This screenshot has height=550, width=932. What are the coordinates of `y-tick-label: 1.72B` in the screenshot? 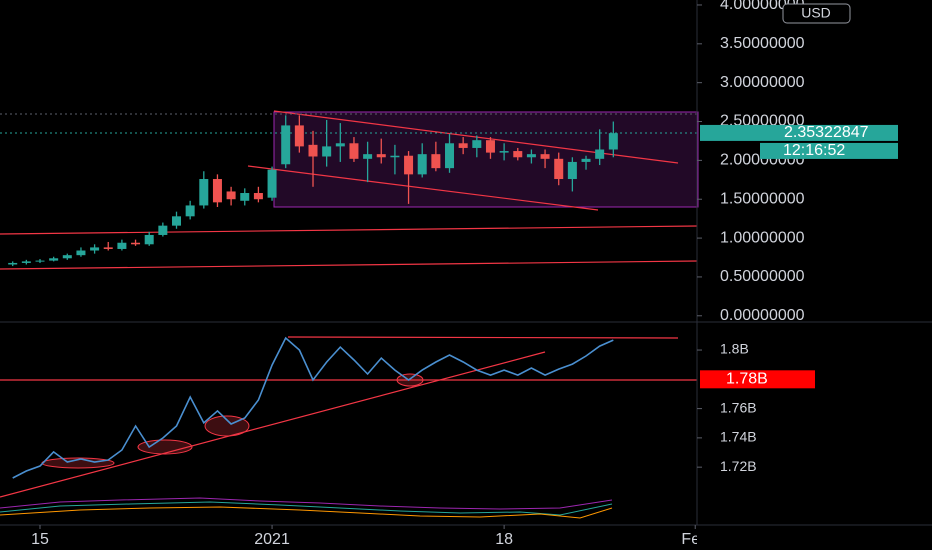 It's located at (738, 466).